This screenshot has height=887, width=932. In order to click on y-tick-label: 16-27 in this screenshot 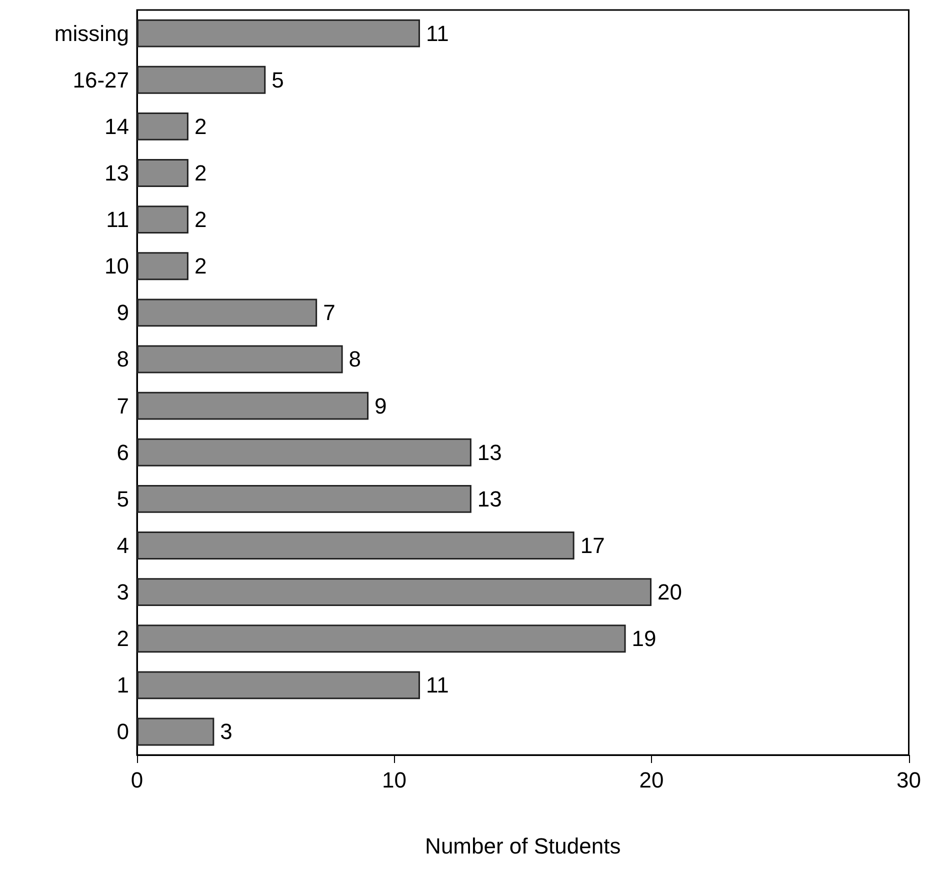, I will do `click(100, 79)`.